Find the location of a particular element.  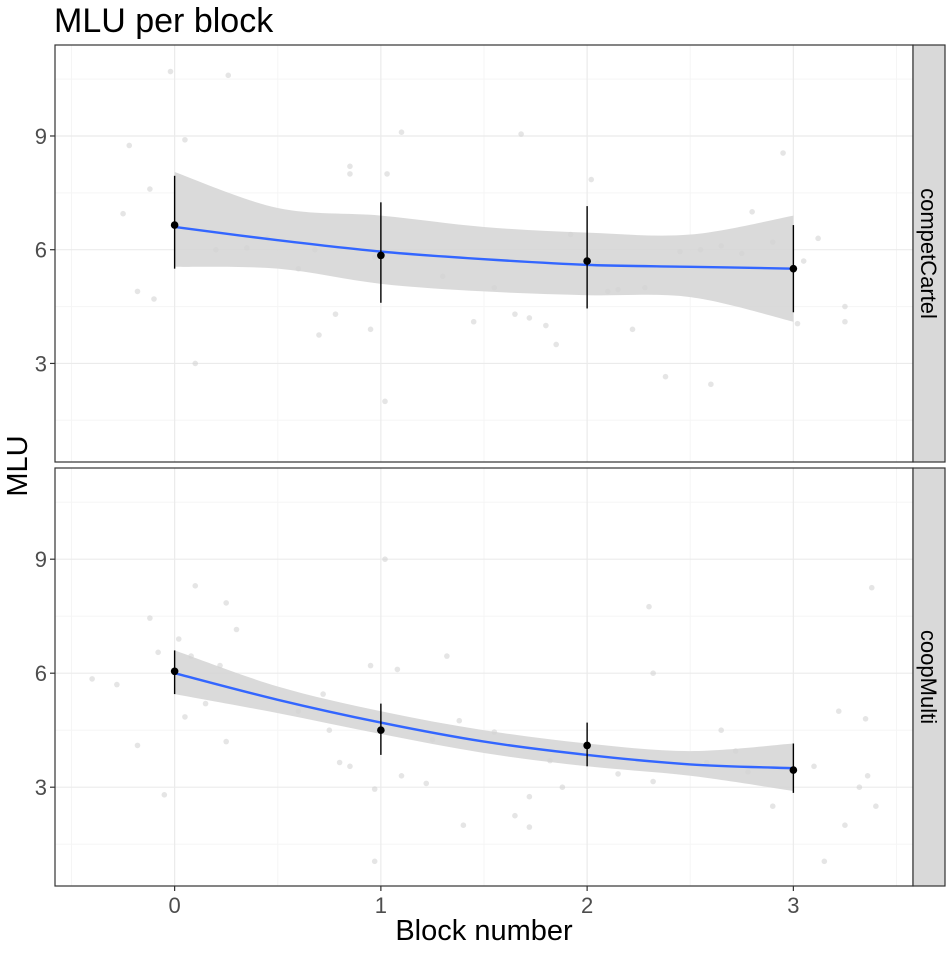

x-axis-label: Block number is located at coordinates (484, 931).